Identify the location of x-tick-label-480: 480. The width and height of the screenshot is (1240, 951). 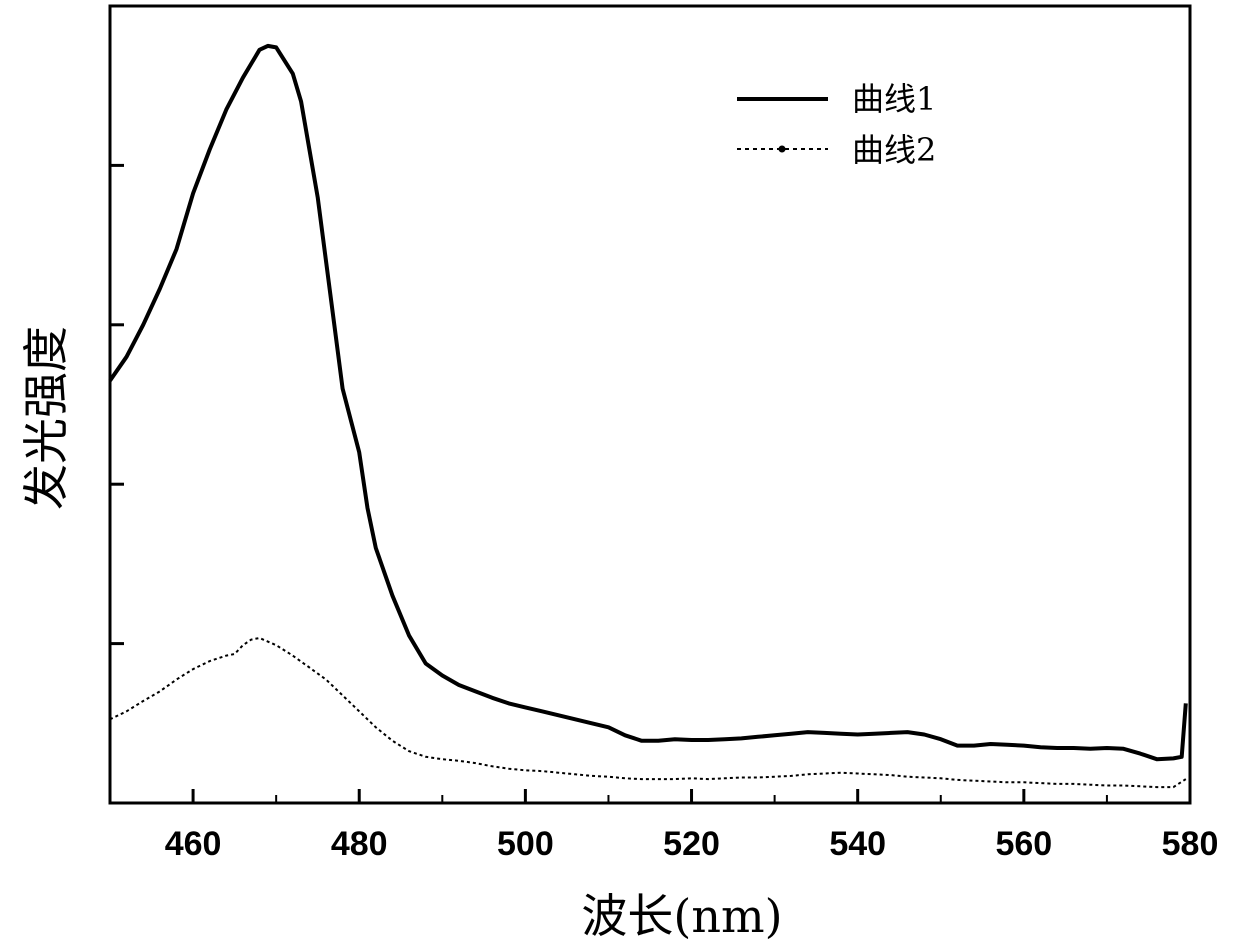
(359, 844).